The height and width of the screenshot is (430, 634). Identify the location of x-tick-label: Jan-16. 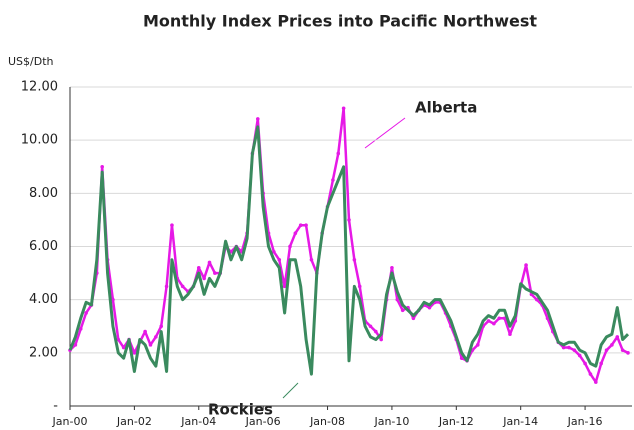
(585, 421).